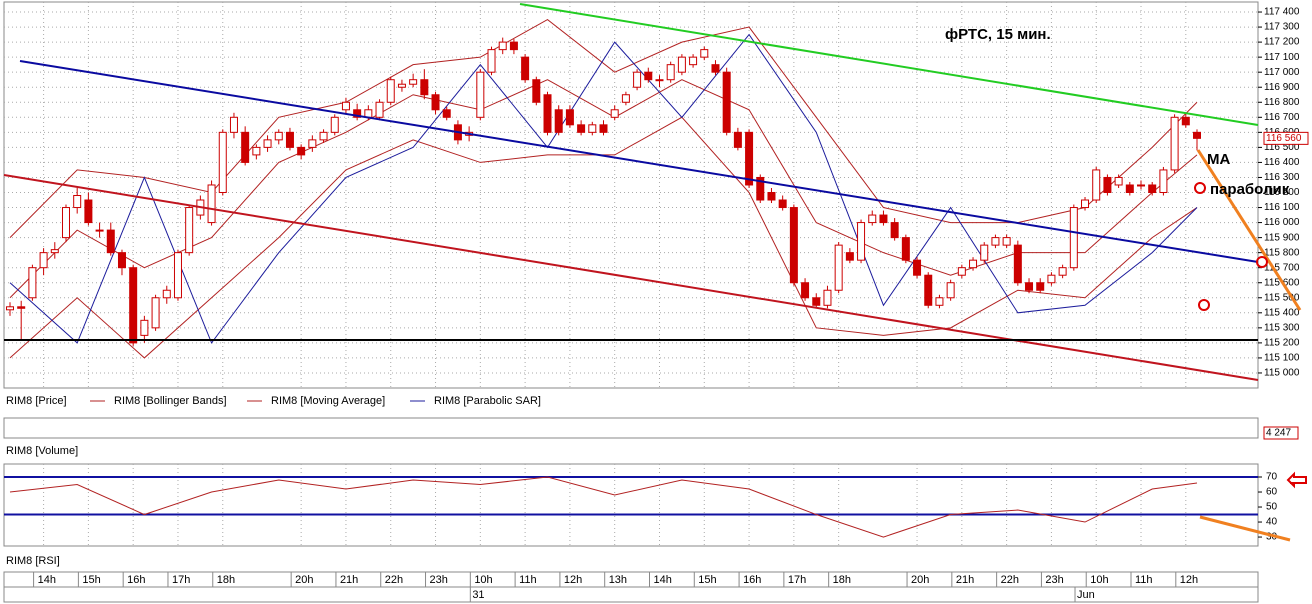  Describe the element at coordinates (1282, 312) in the screenshot. I see `y-tick-label: 115 400` at that location.